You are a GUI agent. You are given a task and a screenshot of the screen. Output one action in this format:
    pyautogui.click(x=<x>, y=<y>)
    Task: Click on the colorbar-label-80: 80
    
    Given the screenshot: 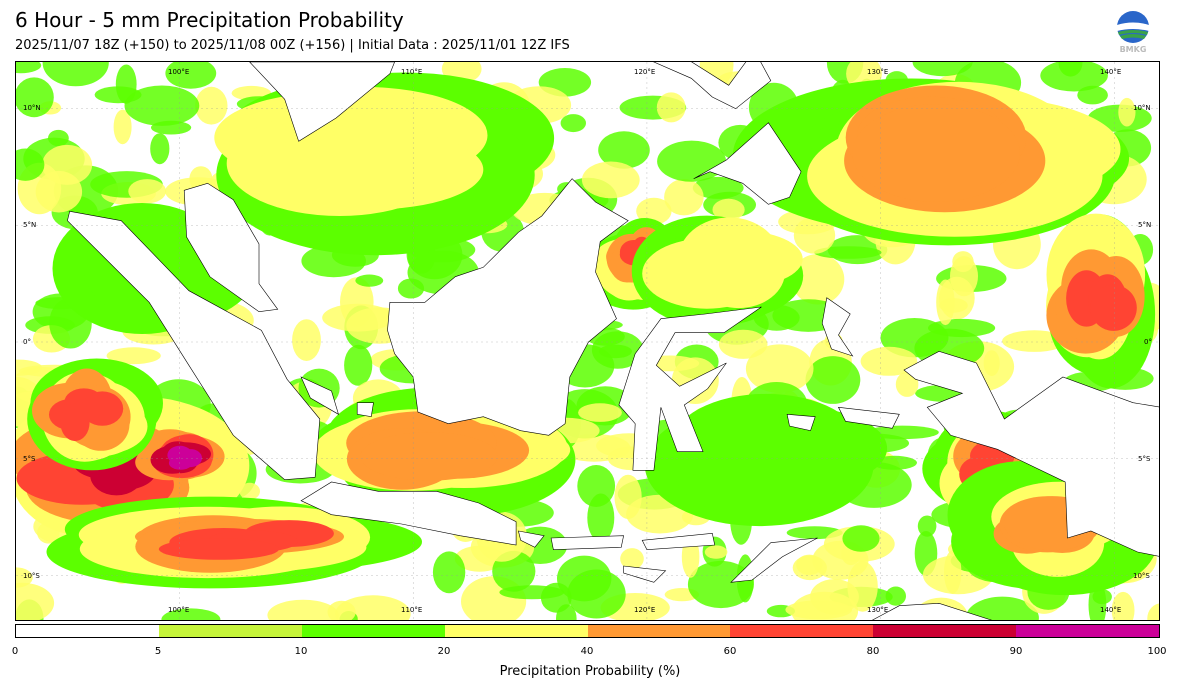 What is the action you would take?
    pyautogui.click(x=873, y=651)
    